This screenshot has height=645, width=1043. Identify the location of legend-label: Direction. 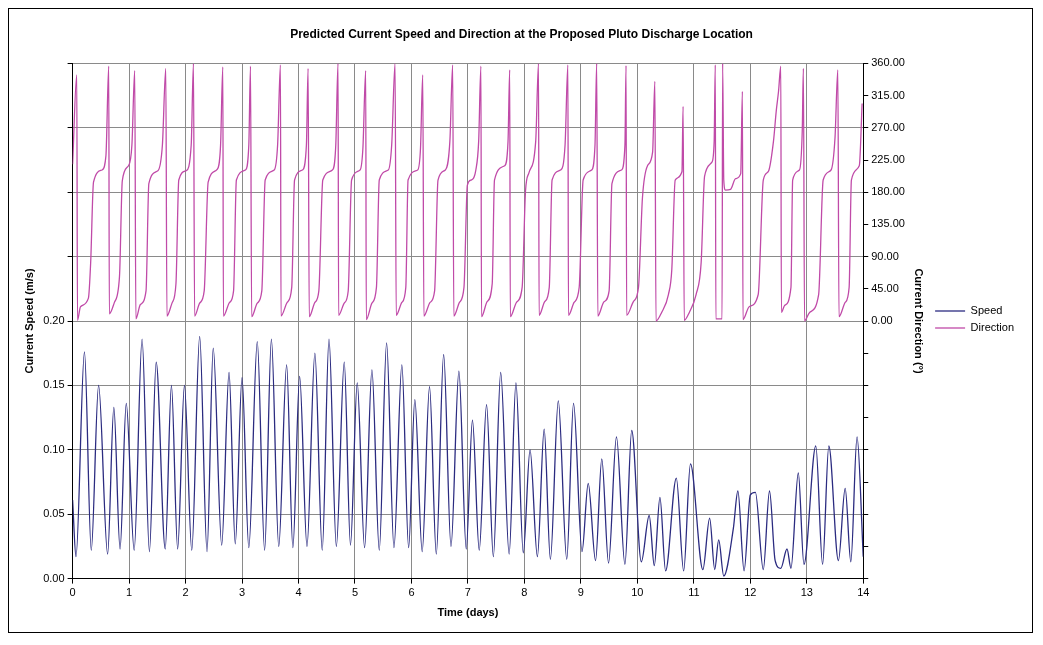
(992, 327).